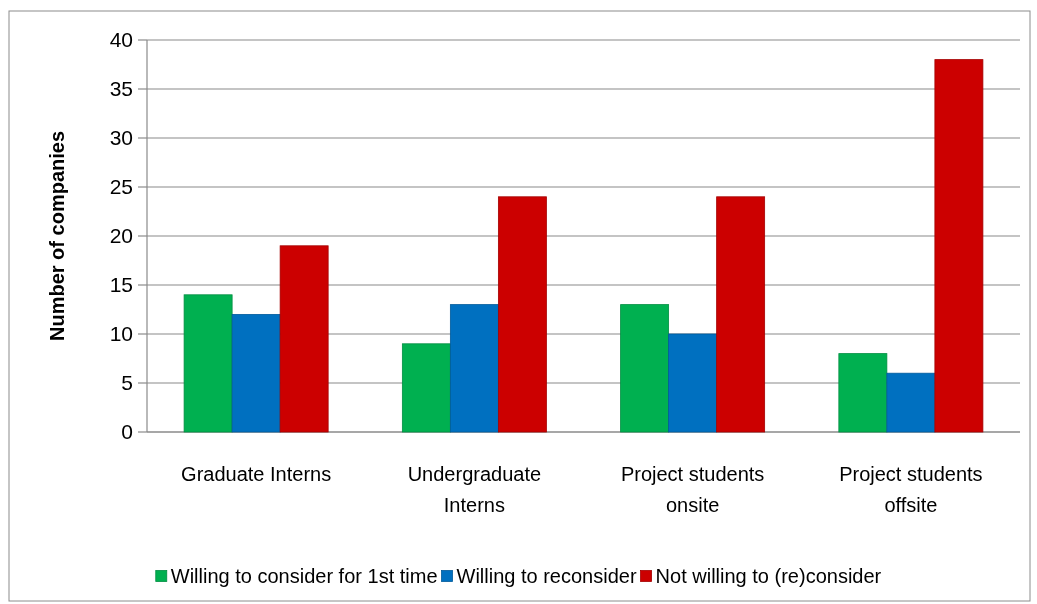  Describe the element at coordinates (121, 89) in the screenshot. I see `y-tick-label: 35` at that location.